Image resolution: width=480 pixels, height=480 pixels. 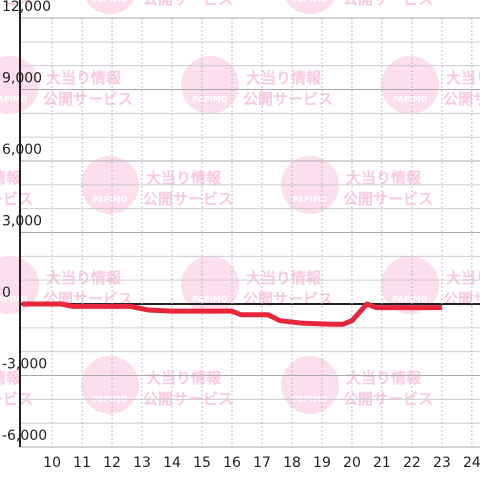 What do you see at coordinates (112, 463) in the screenshot?
I see `x-tick-label: 12` at bounding box center [112, 463].